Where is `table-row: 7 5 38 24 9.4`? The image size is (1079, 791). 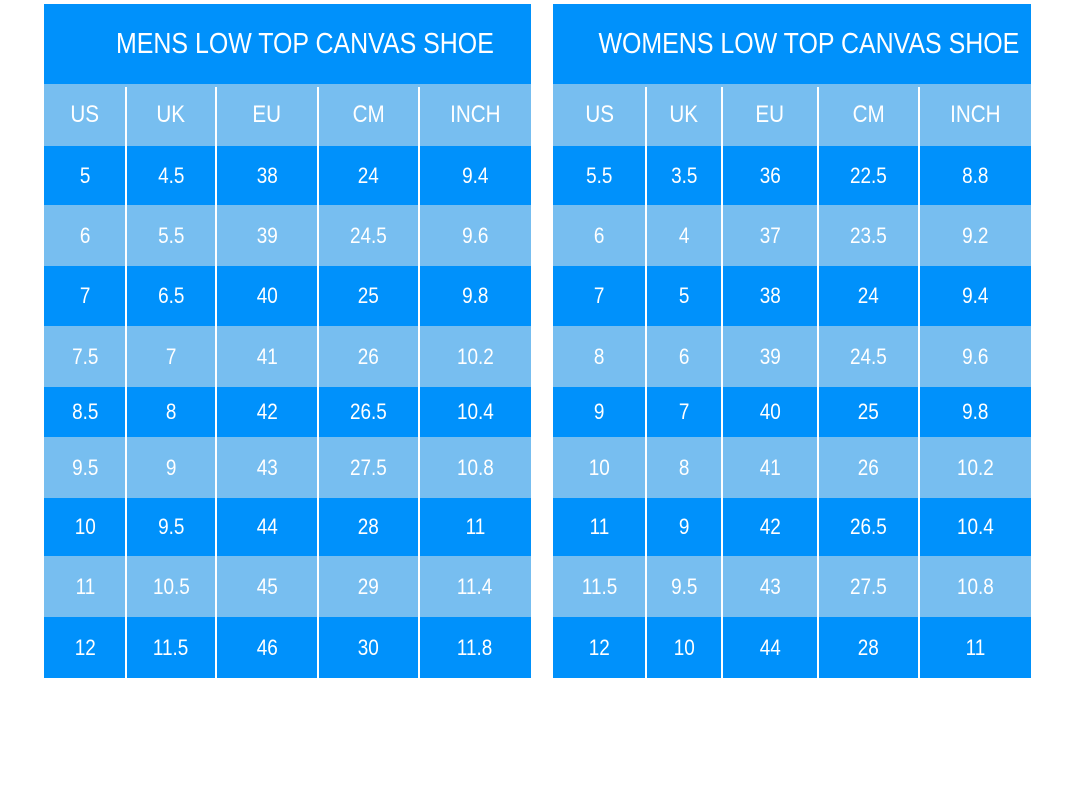 table-row: 7 5 38 24 9.4 is located at coordinates (792, 296).